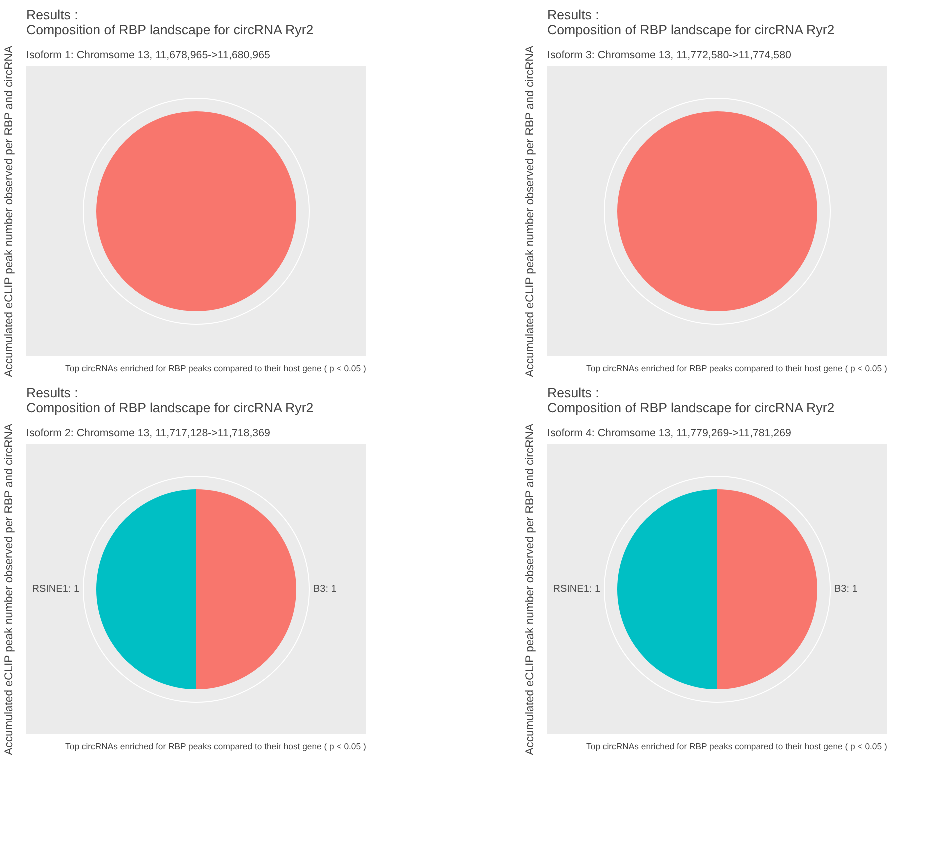 The width and height of the screenshot is (949, 849). I want to click on chart-subtitle: Isoform 3: Chromsome 13, 11,772,580->11,774,580, so click(670, 56).